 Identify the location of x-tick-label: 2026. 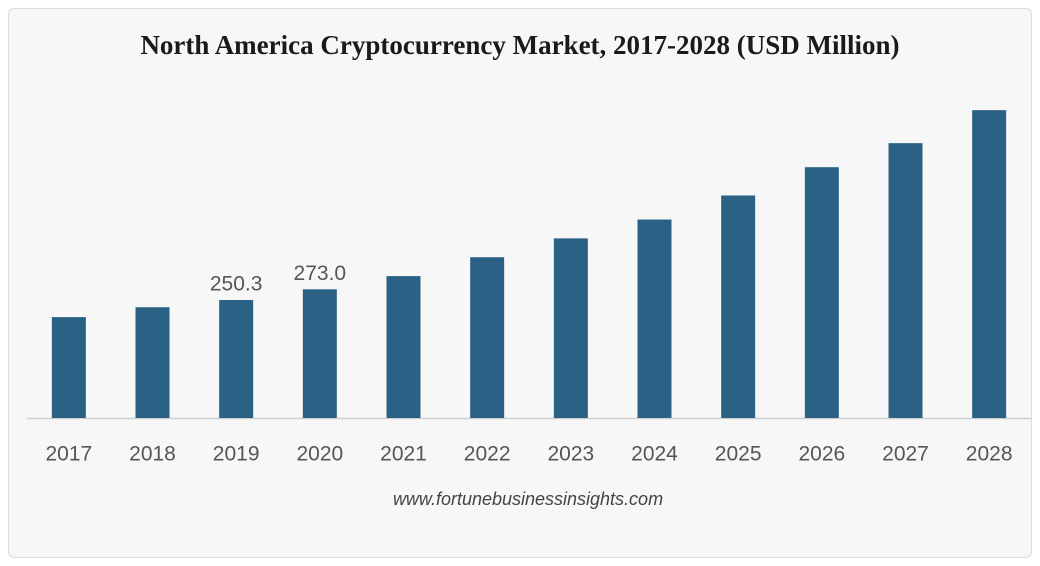
(821, 454).